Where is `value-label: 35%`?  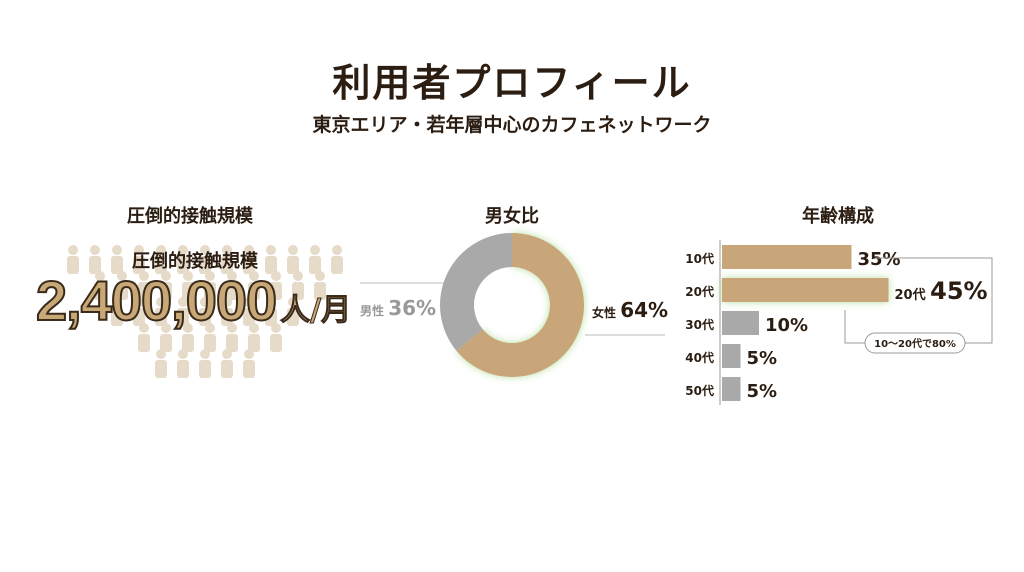
value-label: 35% is located at coordinates (879, 259).